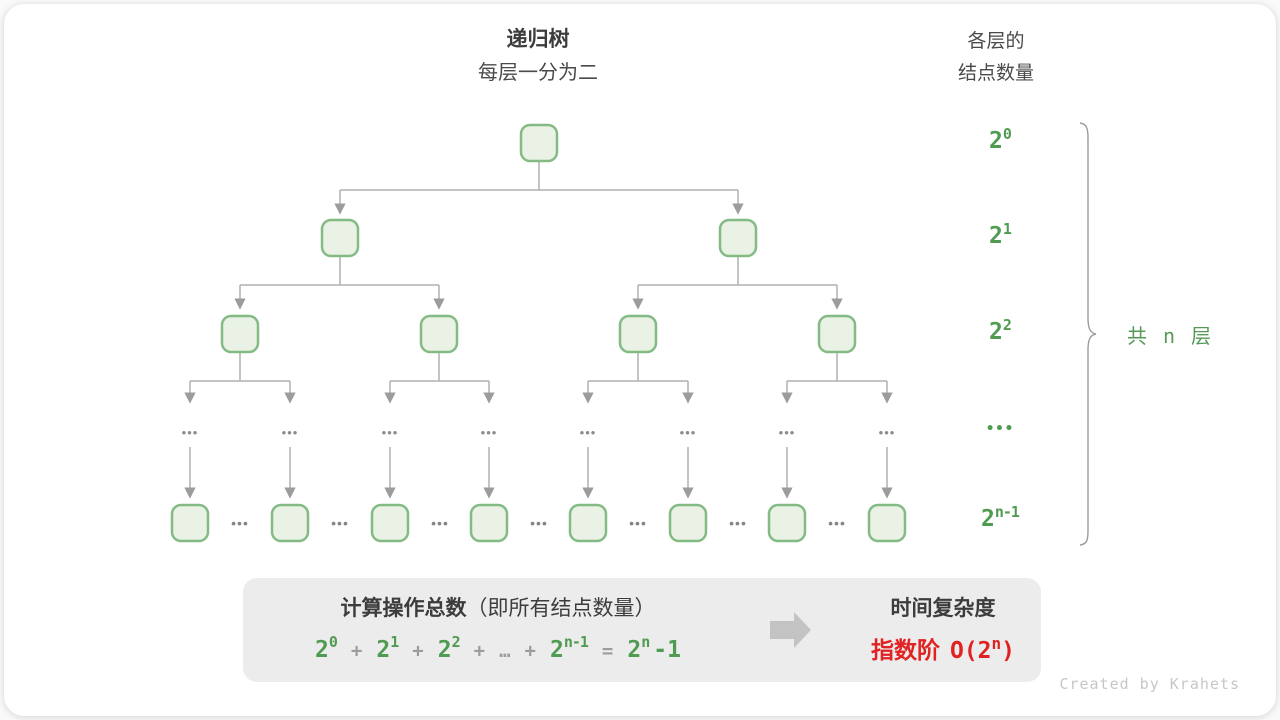 The height and width of the screenshot is (720, 1280). Describe the element at coordinates (1088, 334) in the screenshot. I see `levels-brace` at that location.